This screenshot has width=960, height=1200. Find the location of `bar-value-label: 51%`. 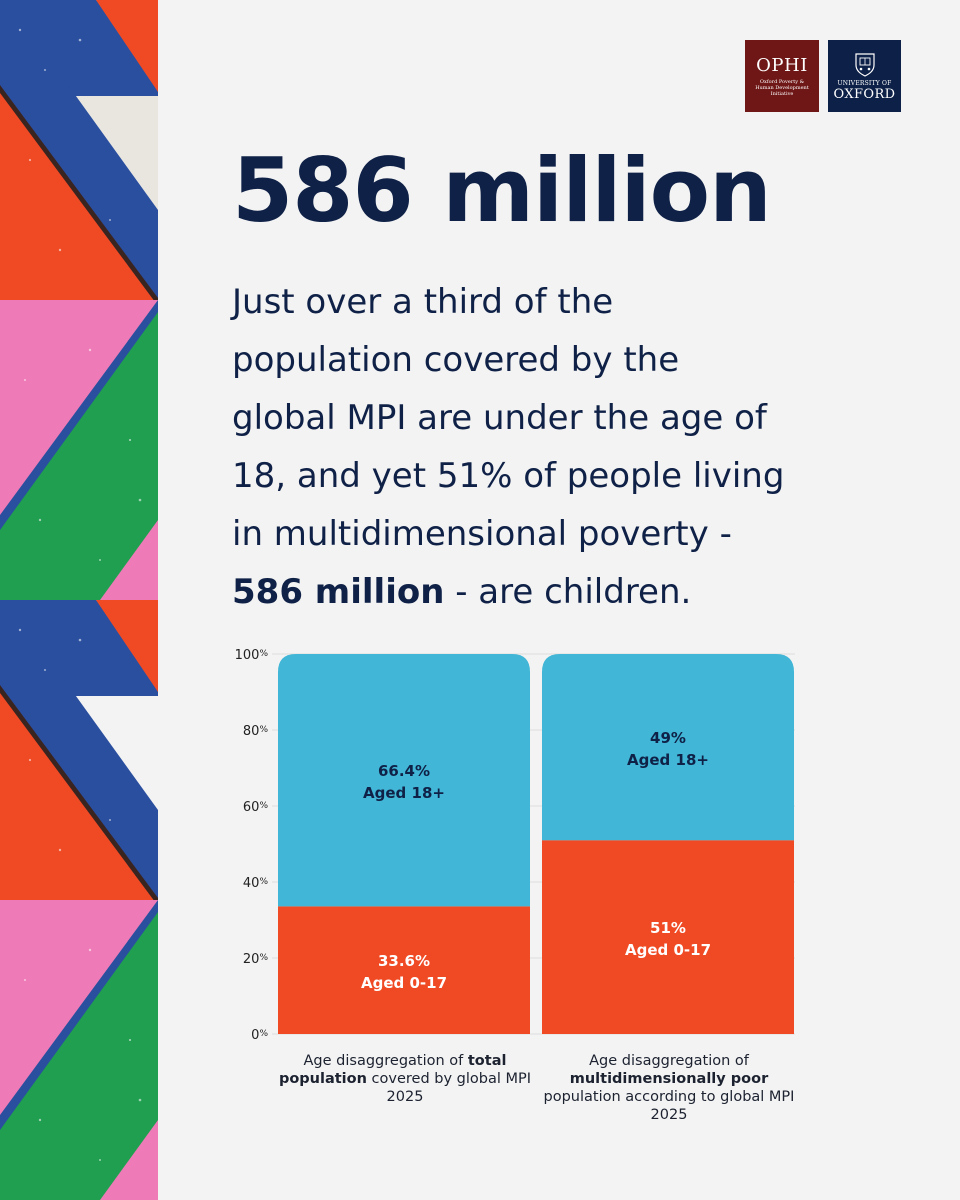

bar-value-label: 51% is located at coordinates (668, 928).